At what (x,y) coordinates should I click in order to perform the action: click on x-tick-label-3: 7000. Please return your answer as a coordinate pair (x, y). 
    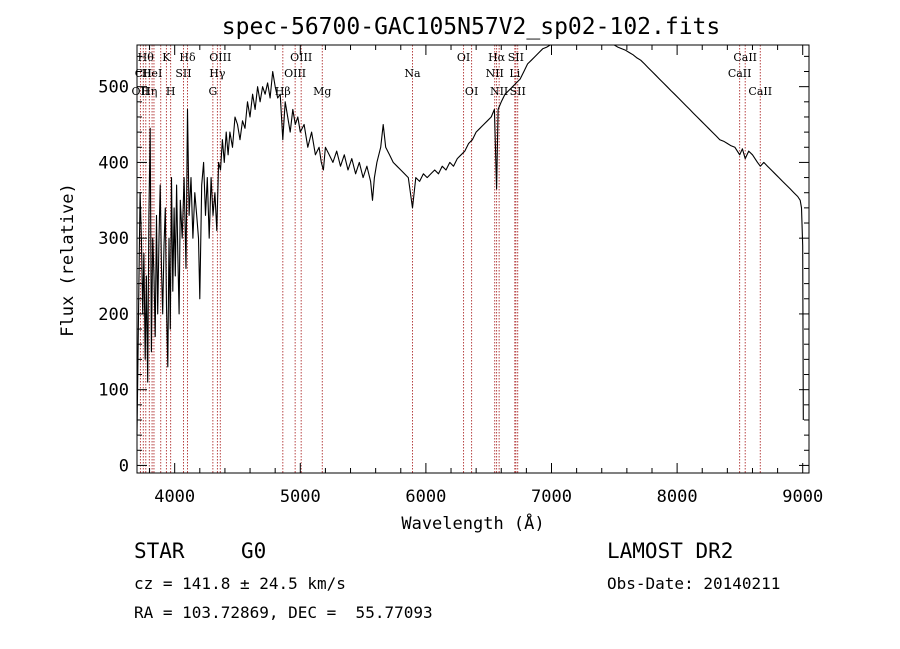
    Looking at the image, I should click on (551, 497).